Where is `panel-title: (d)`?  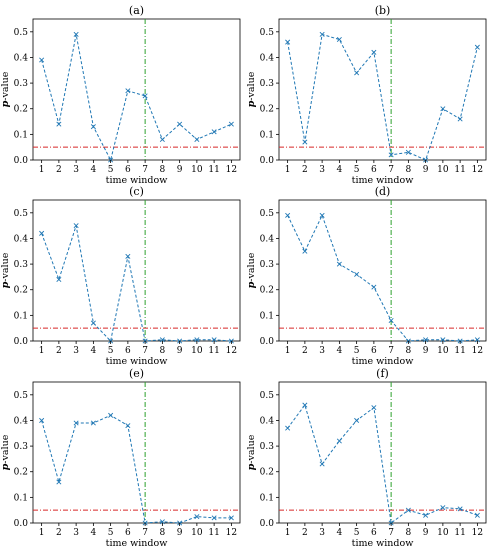
panel-title: (d) is located at coordinates (383, 191).